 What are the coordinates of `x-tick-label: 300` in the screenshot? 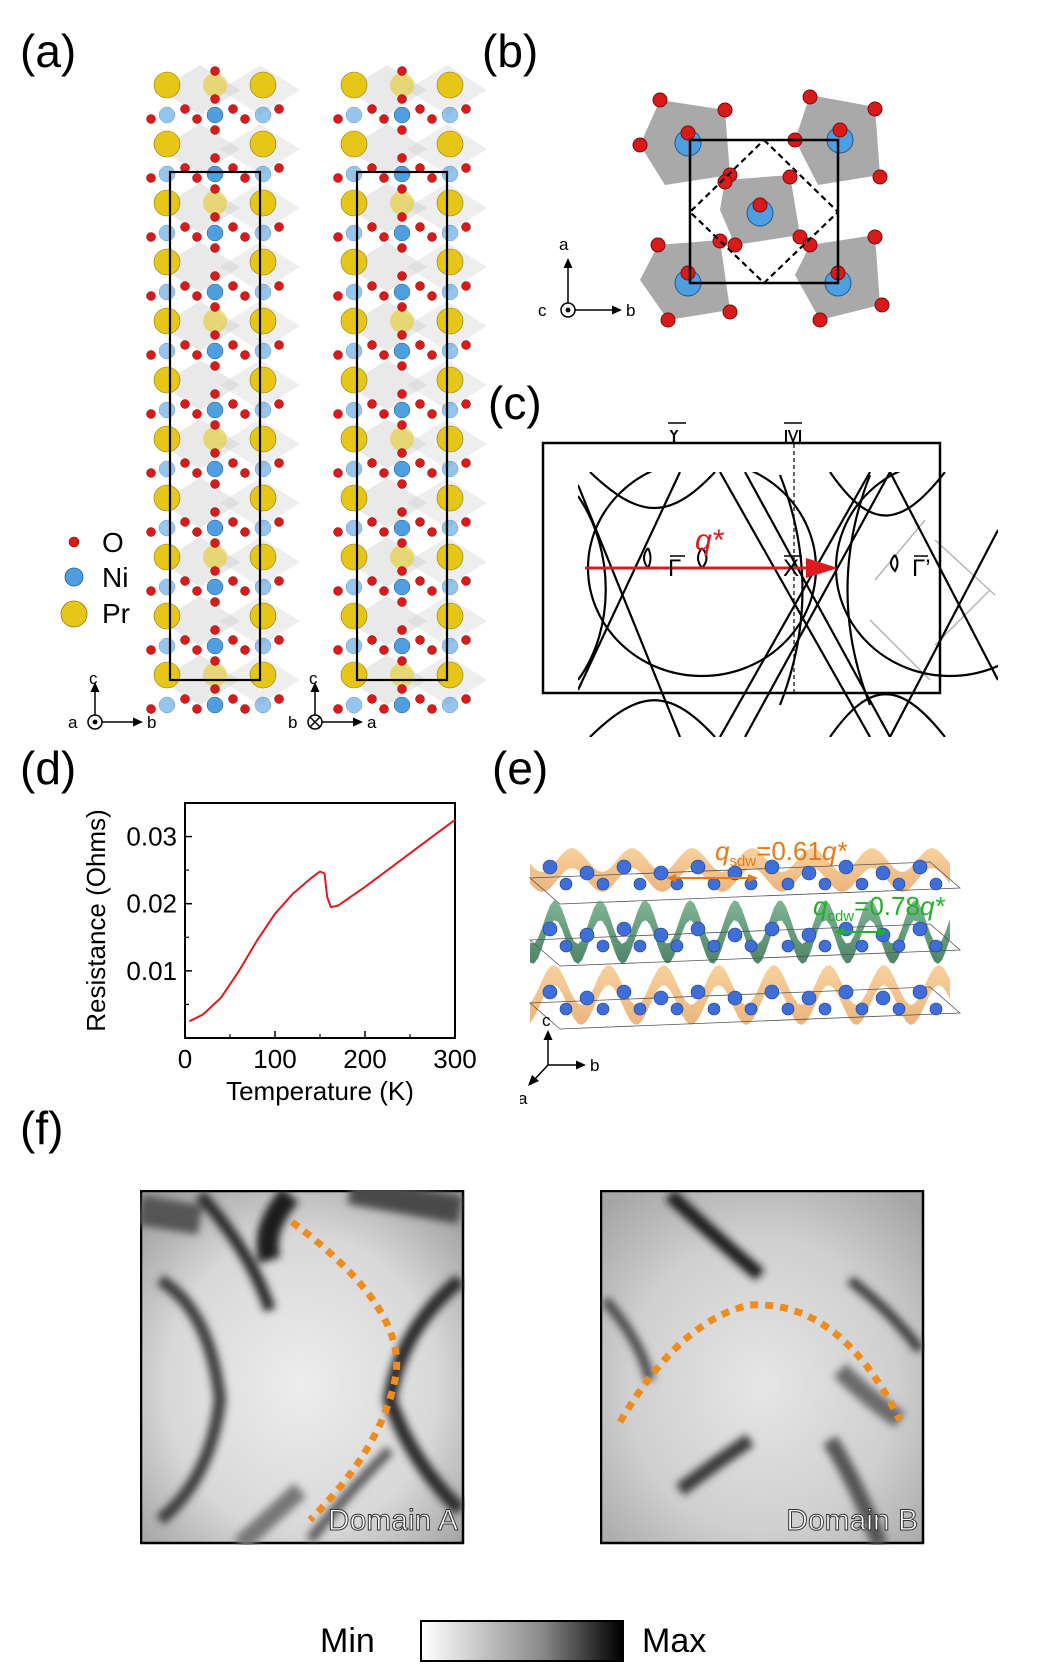 It's located at (454, 1059).